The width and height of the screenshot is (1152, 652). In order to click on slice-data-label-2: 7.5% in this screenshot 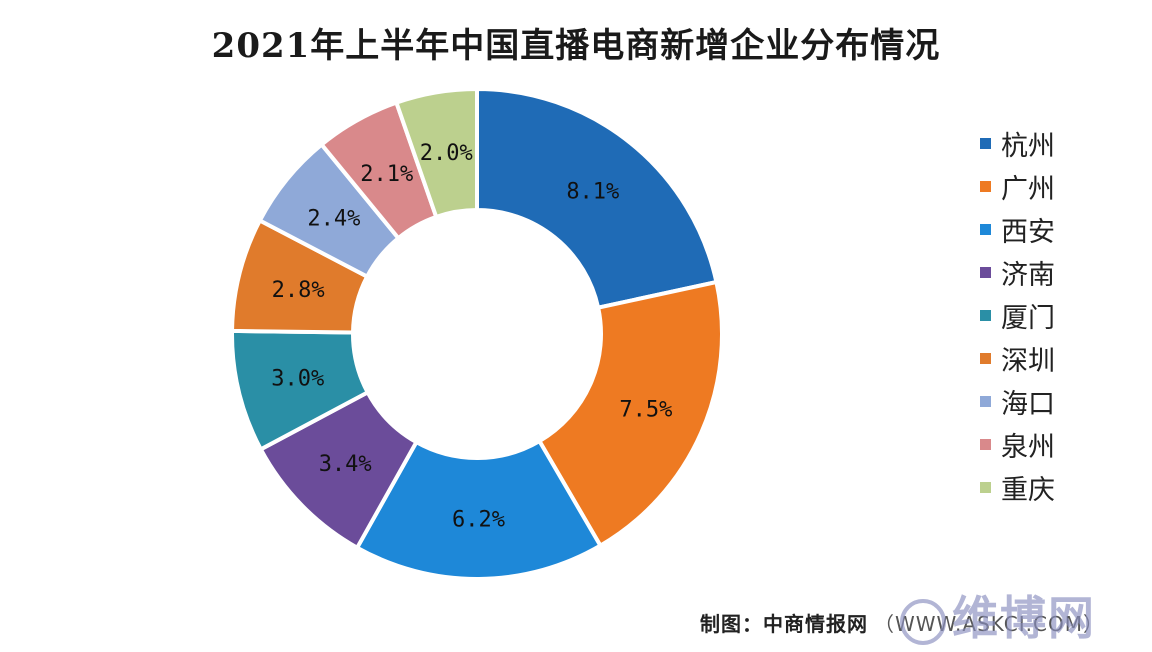, I will do `click(645, 409)`.